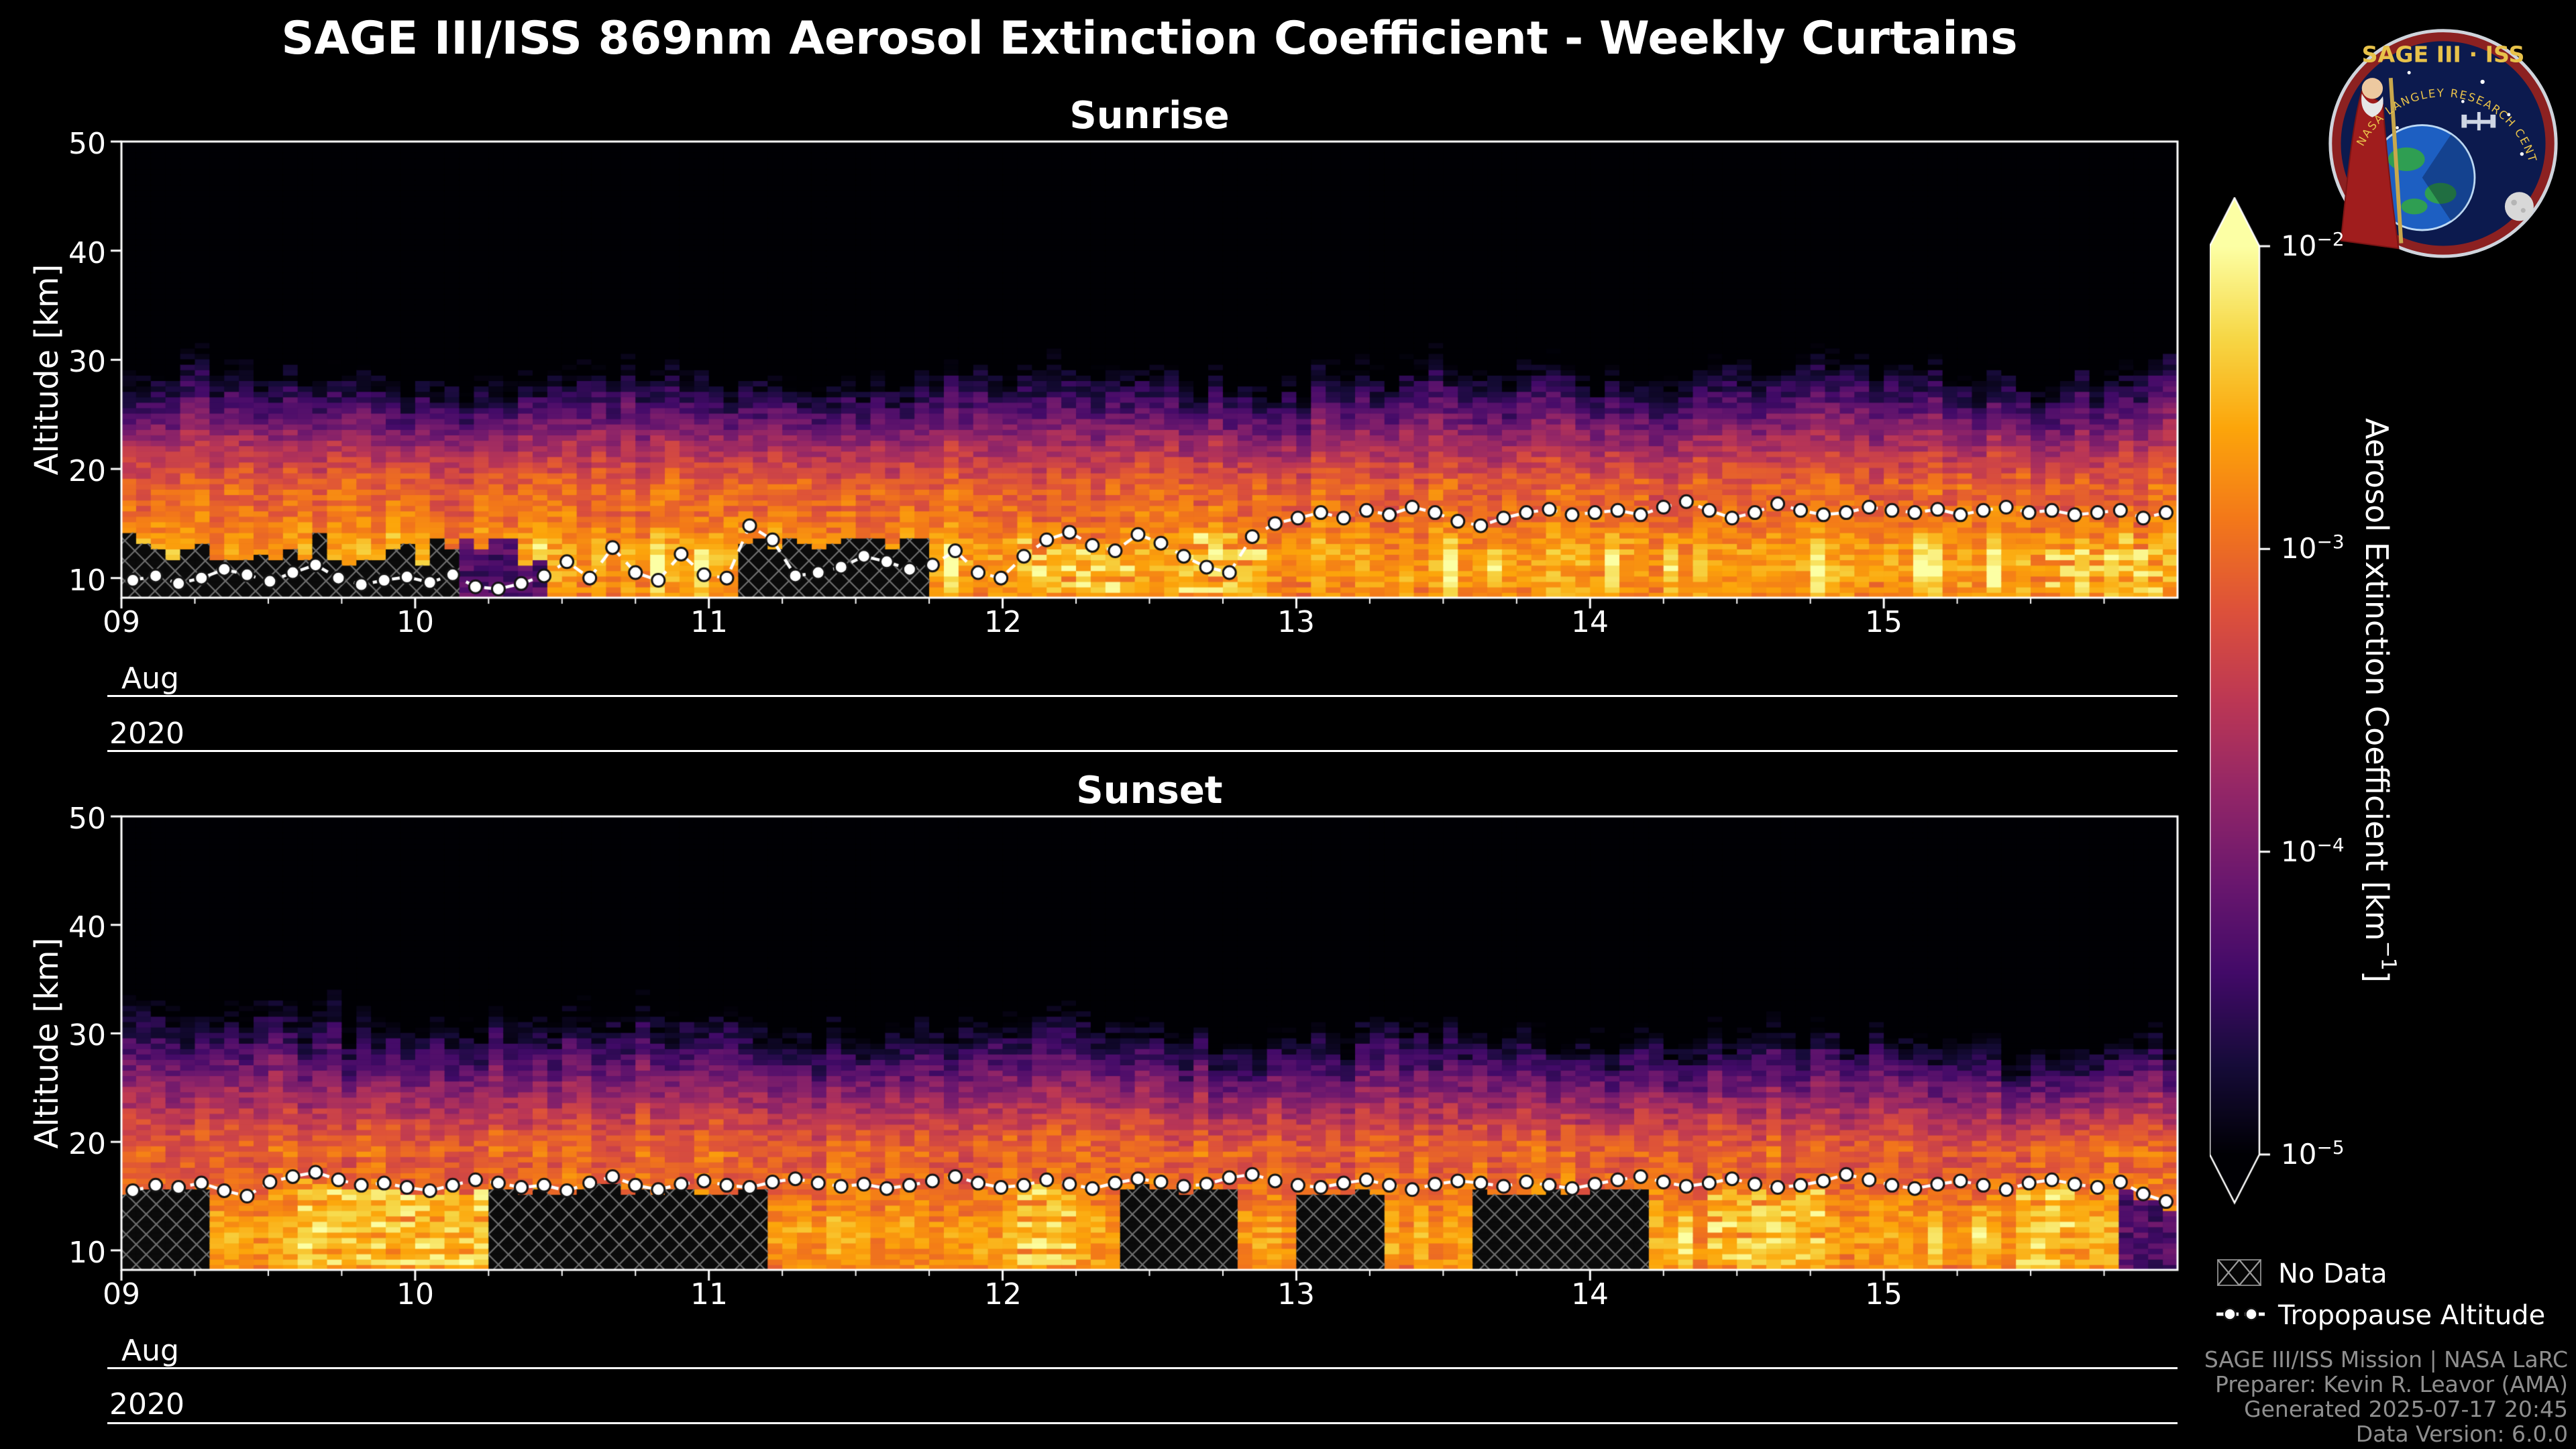 The image size is (2576, 1449). Describe the element at coordinates (150, 1351) in the screenshot. I see `month-label-sunset: Aug` at that location.